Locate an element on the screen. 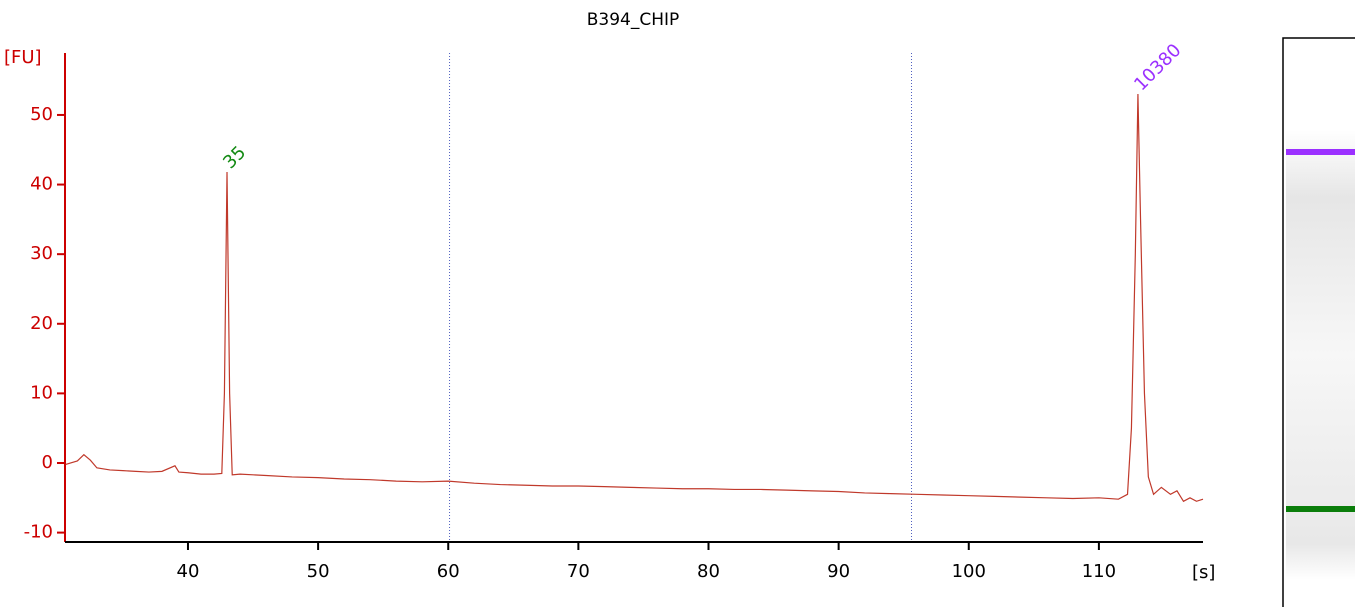 The width and height of the screenshot is (1355, 611). y-axis-label: [FU] is located at coordinates (23, 57).